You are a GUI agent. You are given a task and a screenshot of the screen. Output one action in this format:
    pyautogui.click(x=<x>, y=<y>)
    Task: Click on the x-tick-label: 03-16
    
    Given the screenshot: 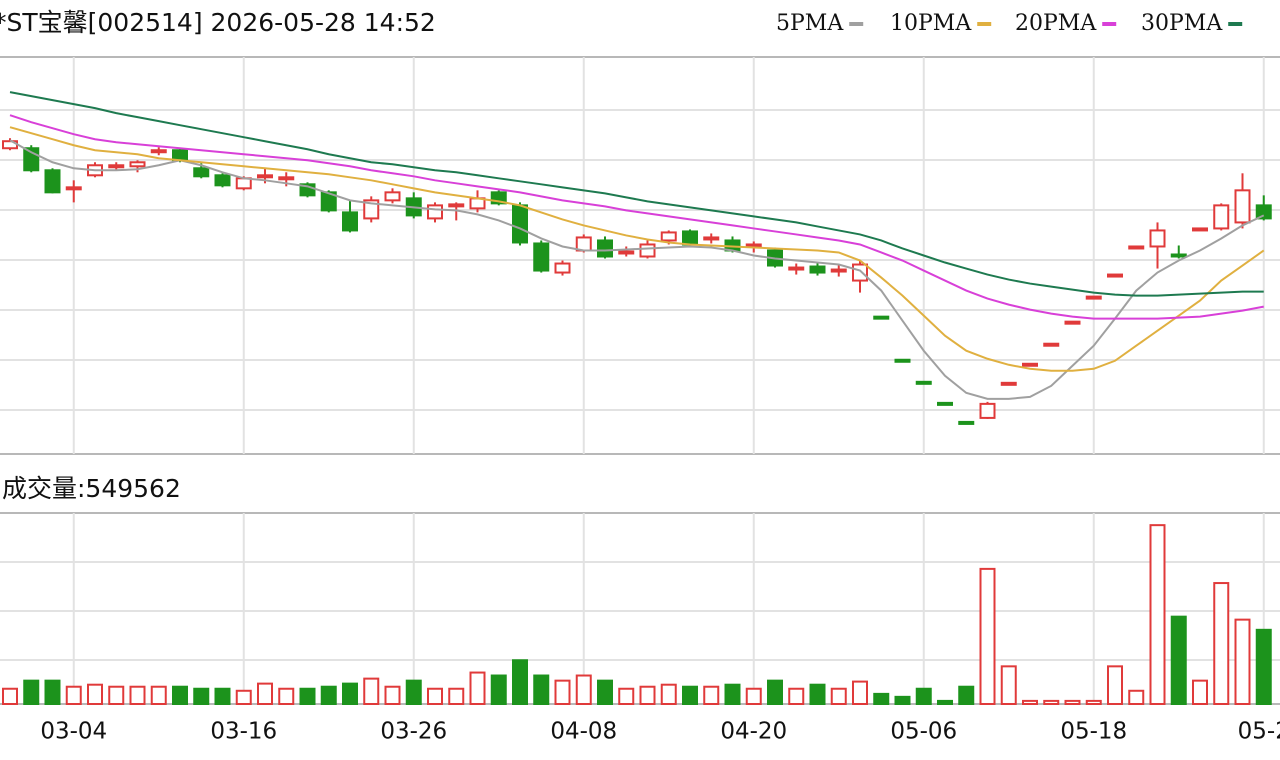 What is the action you would take?
    pyautogui.click(x=243, y=732)
    